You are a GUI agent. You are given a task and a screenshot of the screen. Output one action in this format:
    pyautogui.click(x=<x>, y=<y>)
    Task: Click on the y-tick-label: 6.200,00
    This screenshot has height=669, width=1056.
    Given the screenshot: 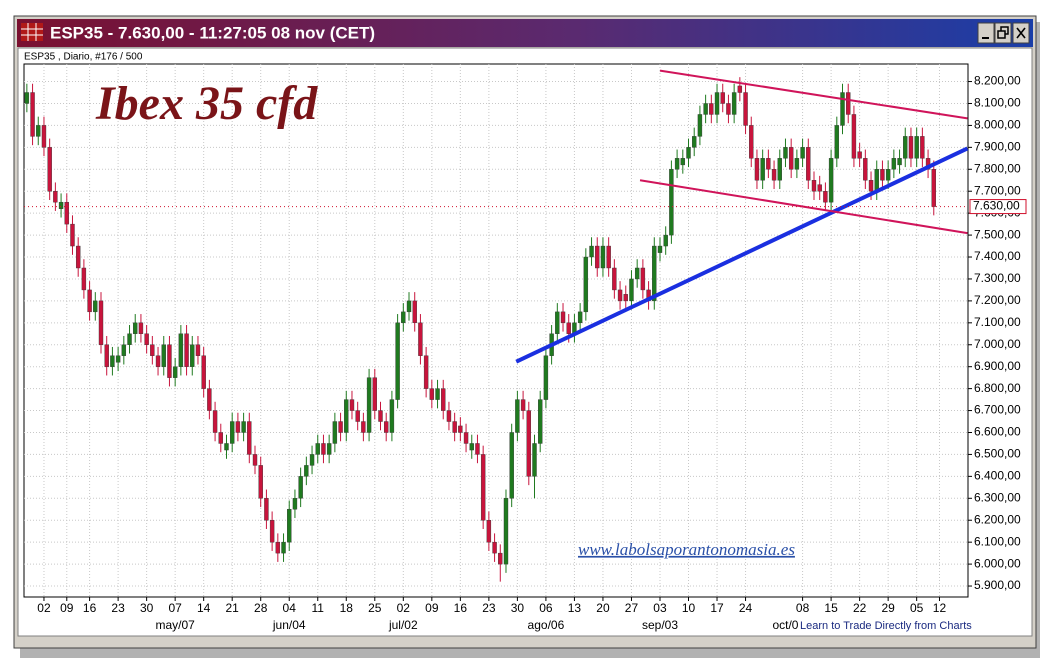 What is the action you would take?
    pyautogui.click(x=997, y=519)
    